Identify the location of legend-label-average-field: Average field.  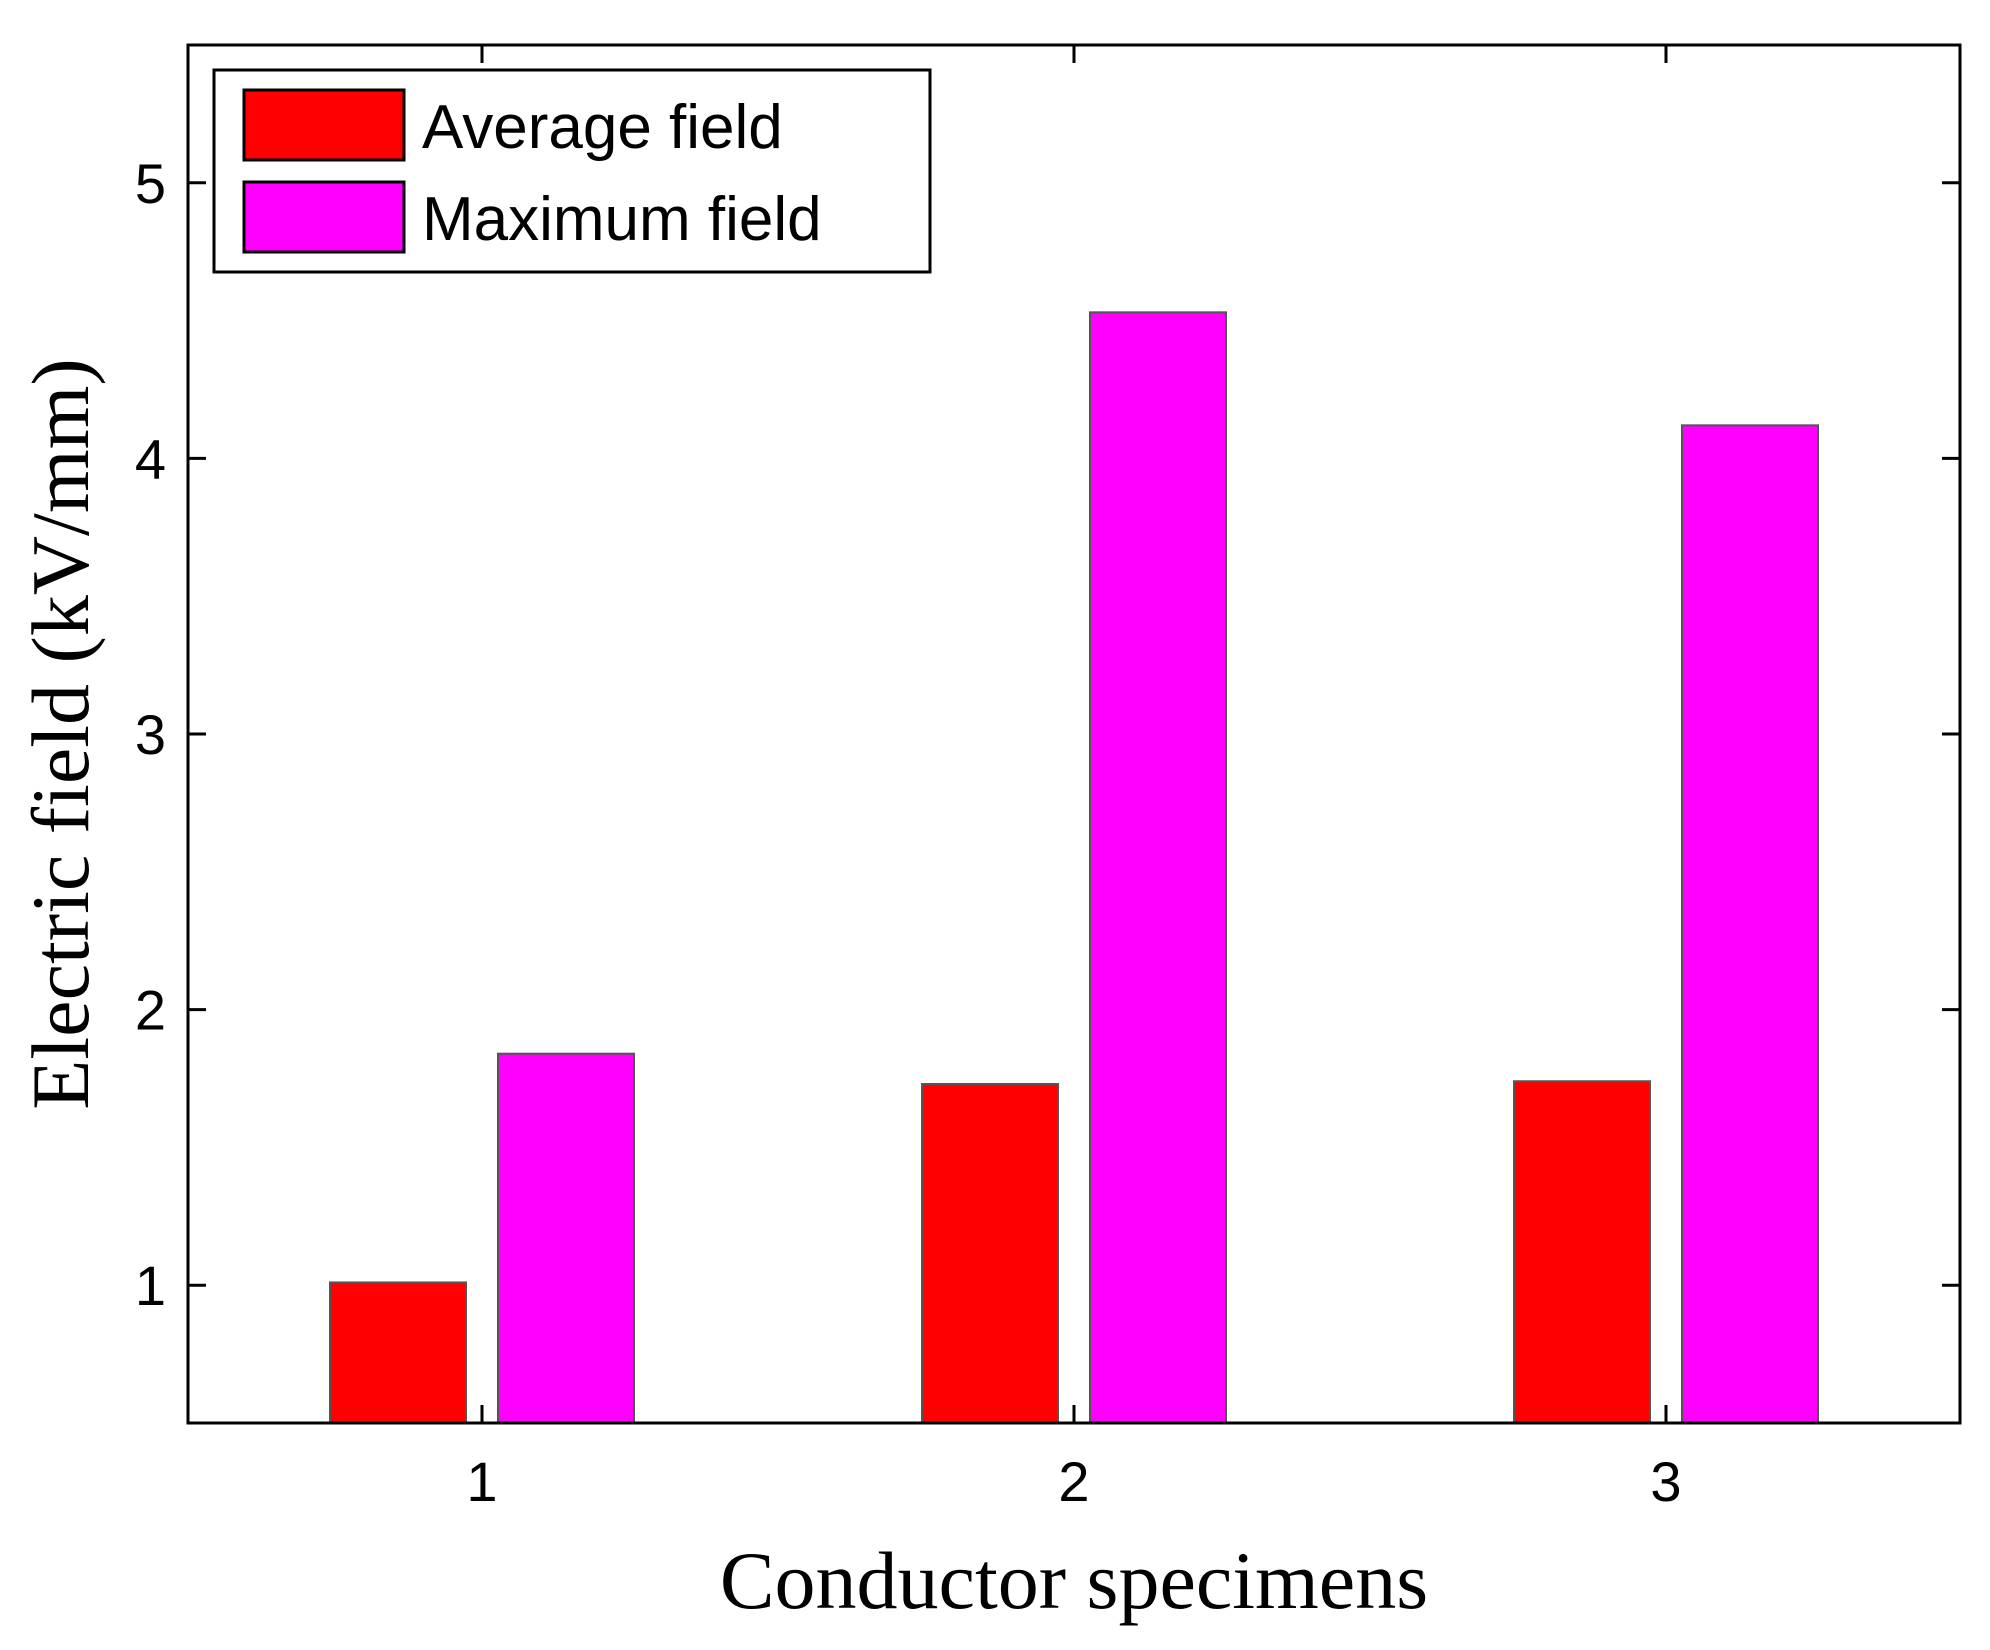
(602, 127).